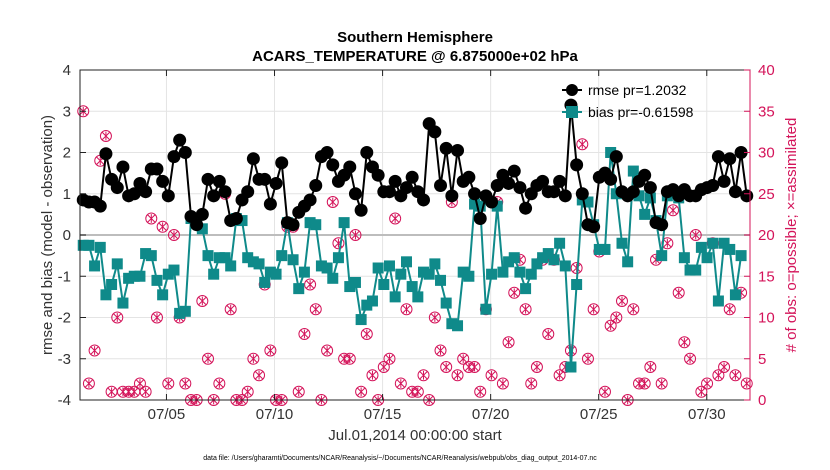 Image resolution: width=830 pixels, height=470 pixels. Describe the element at coordinates (766, 153) in the screenshot. I see `y-tick-label-right: 30` at that location.